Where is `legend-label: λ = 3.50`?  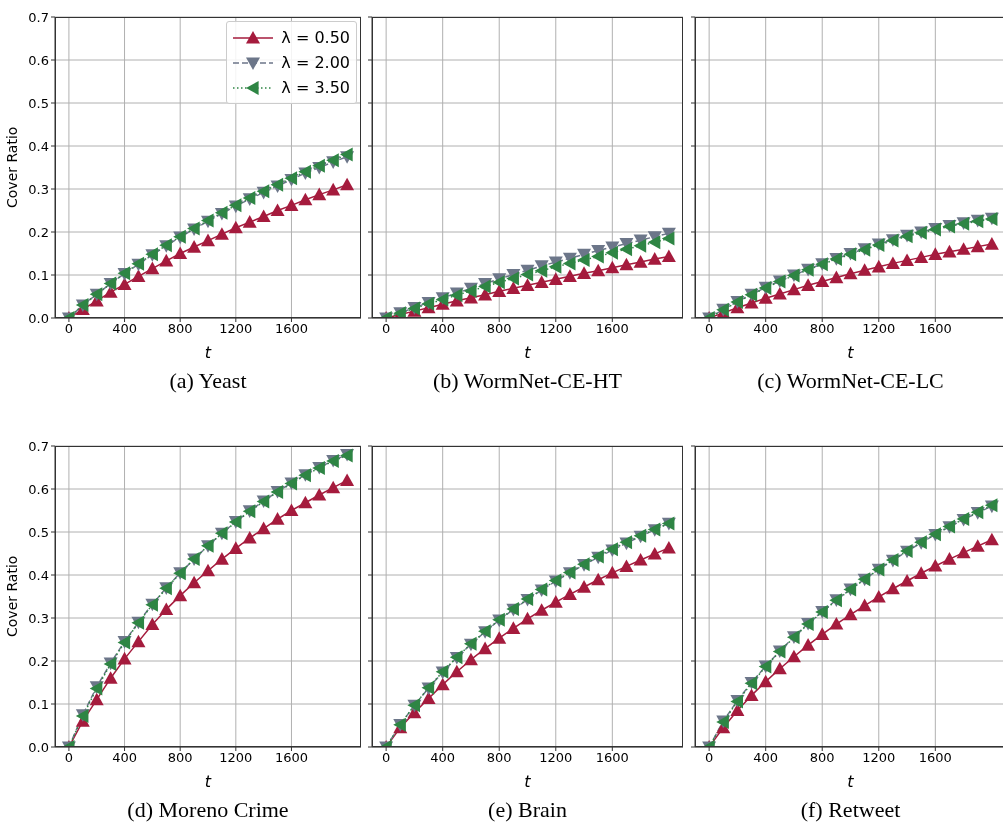 legend-label: λ = 3.50 is located at coordinates (315, 87).